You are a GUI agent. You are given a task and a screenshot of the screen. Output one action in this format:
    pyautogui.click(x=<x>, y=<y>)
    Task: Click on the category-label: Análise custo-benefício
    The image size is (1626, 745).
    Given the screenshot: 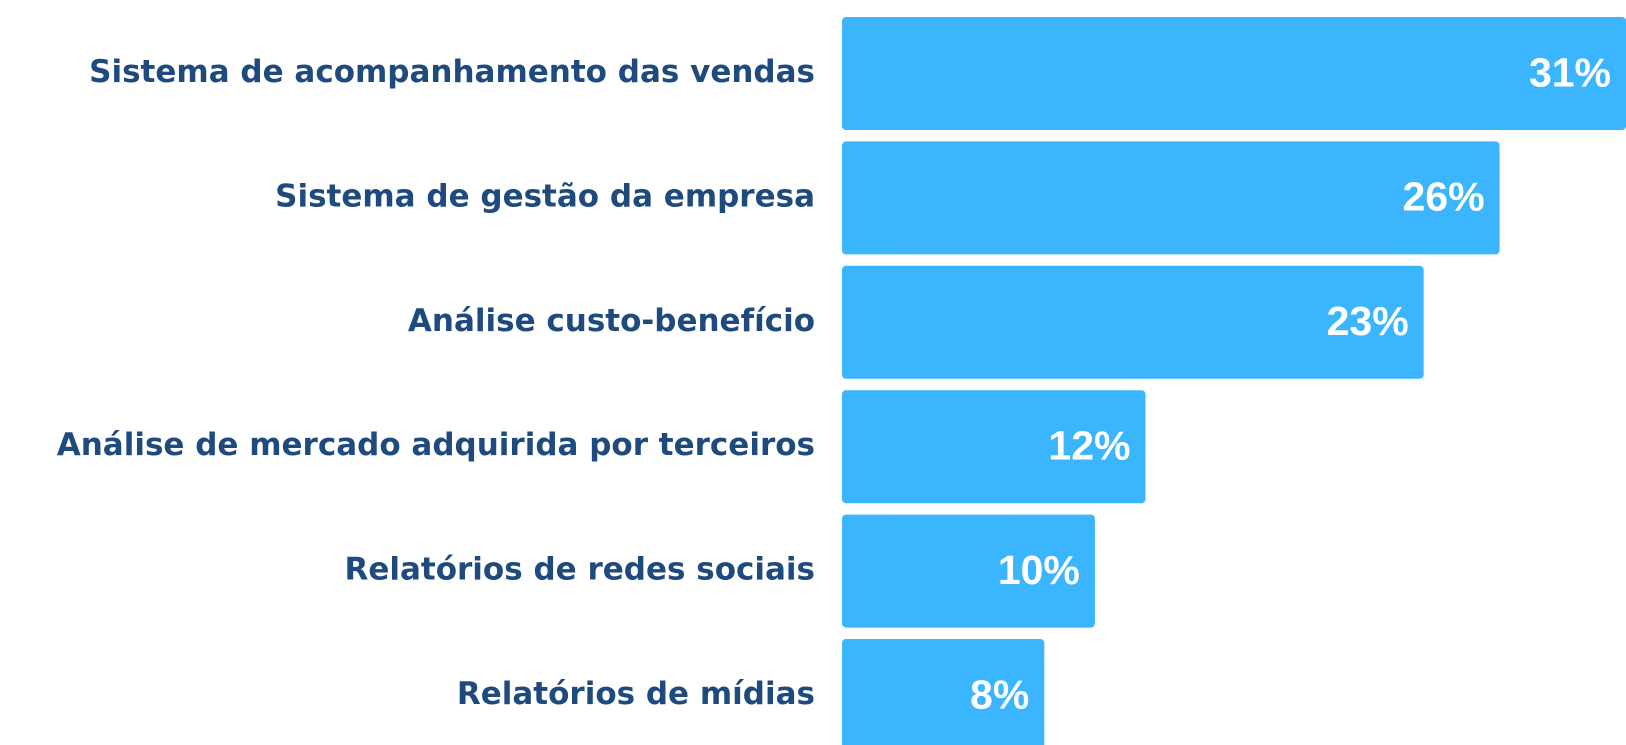 What is the action you would take?
    pyautogui.click(x=611, y=321)
    